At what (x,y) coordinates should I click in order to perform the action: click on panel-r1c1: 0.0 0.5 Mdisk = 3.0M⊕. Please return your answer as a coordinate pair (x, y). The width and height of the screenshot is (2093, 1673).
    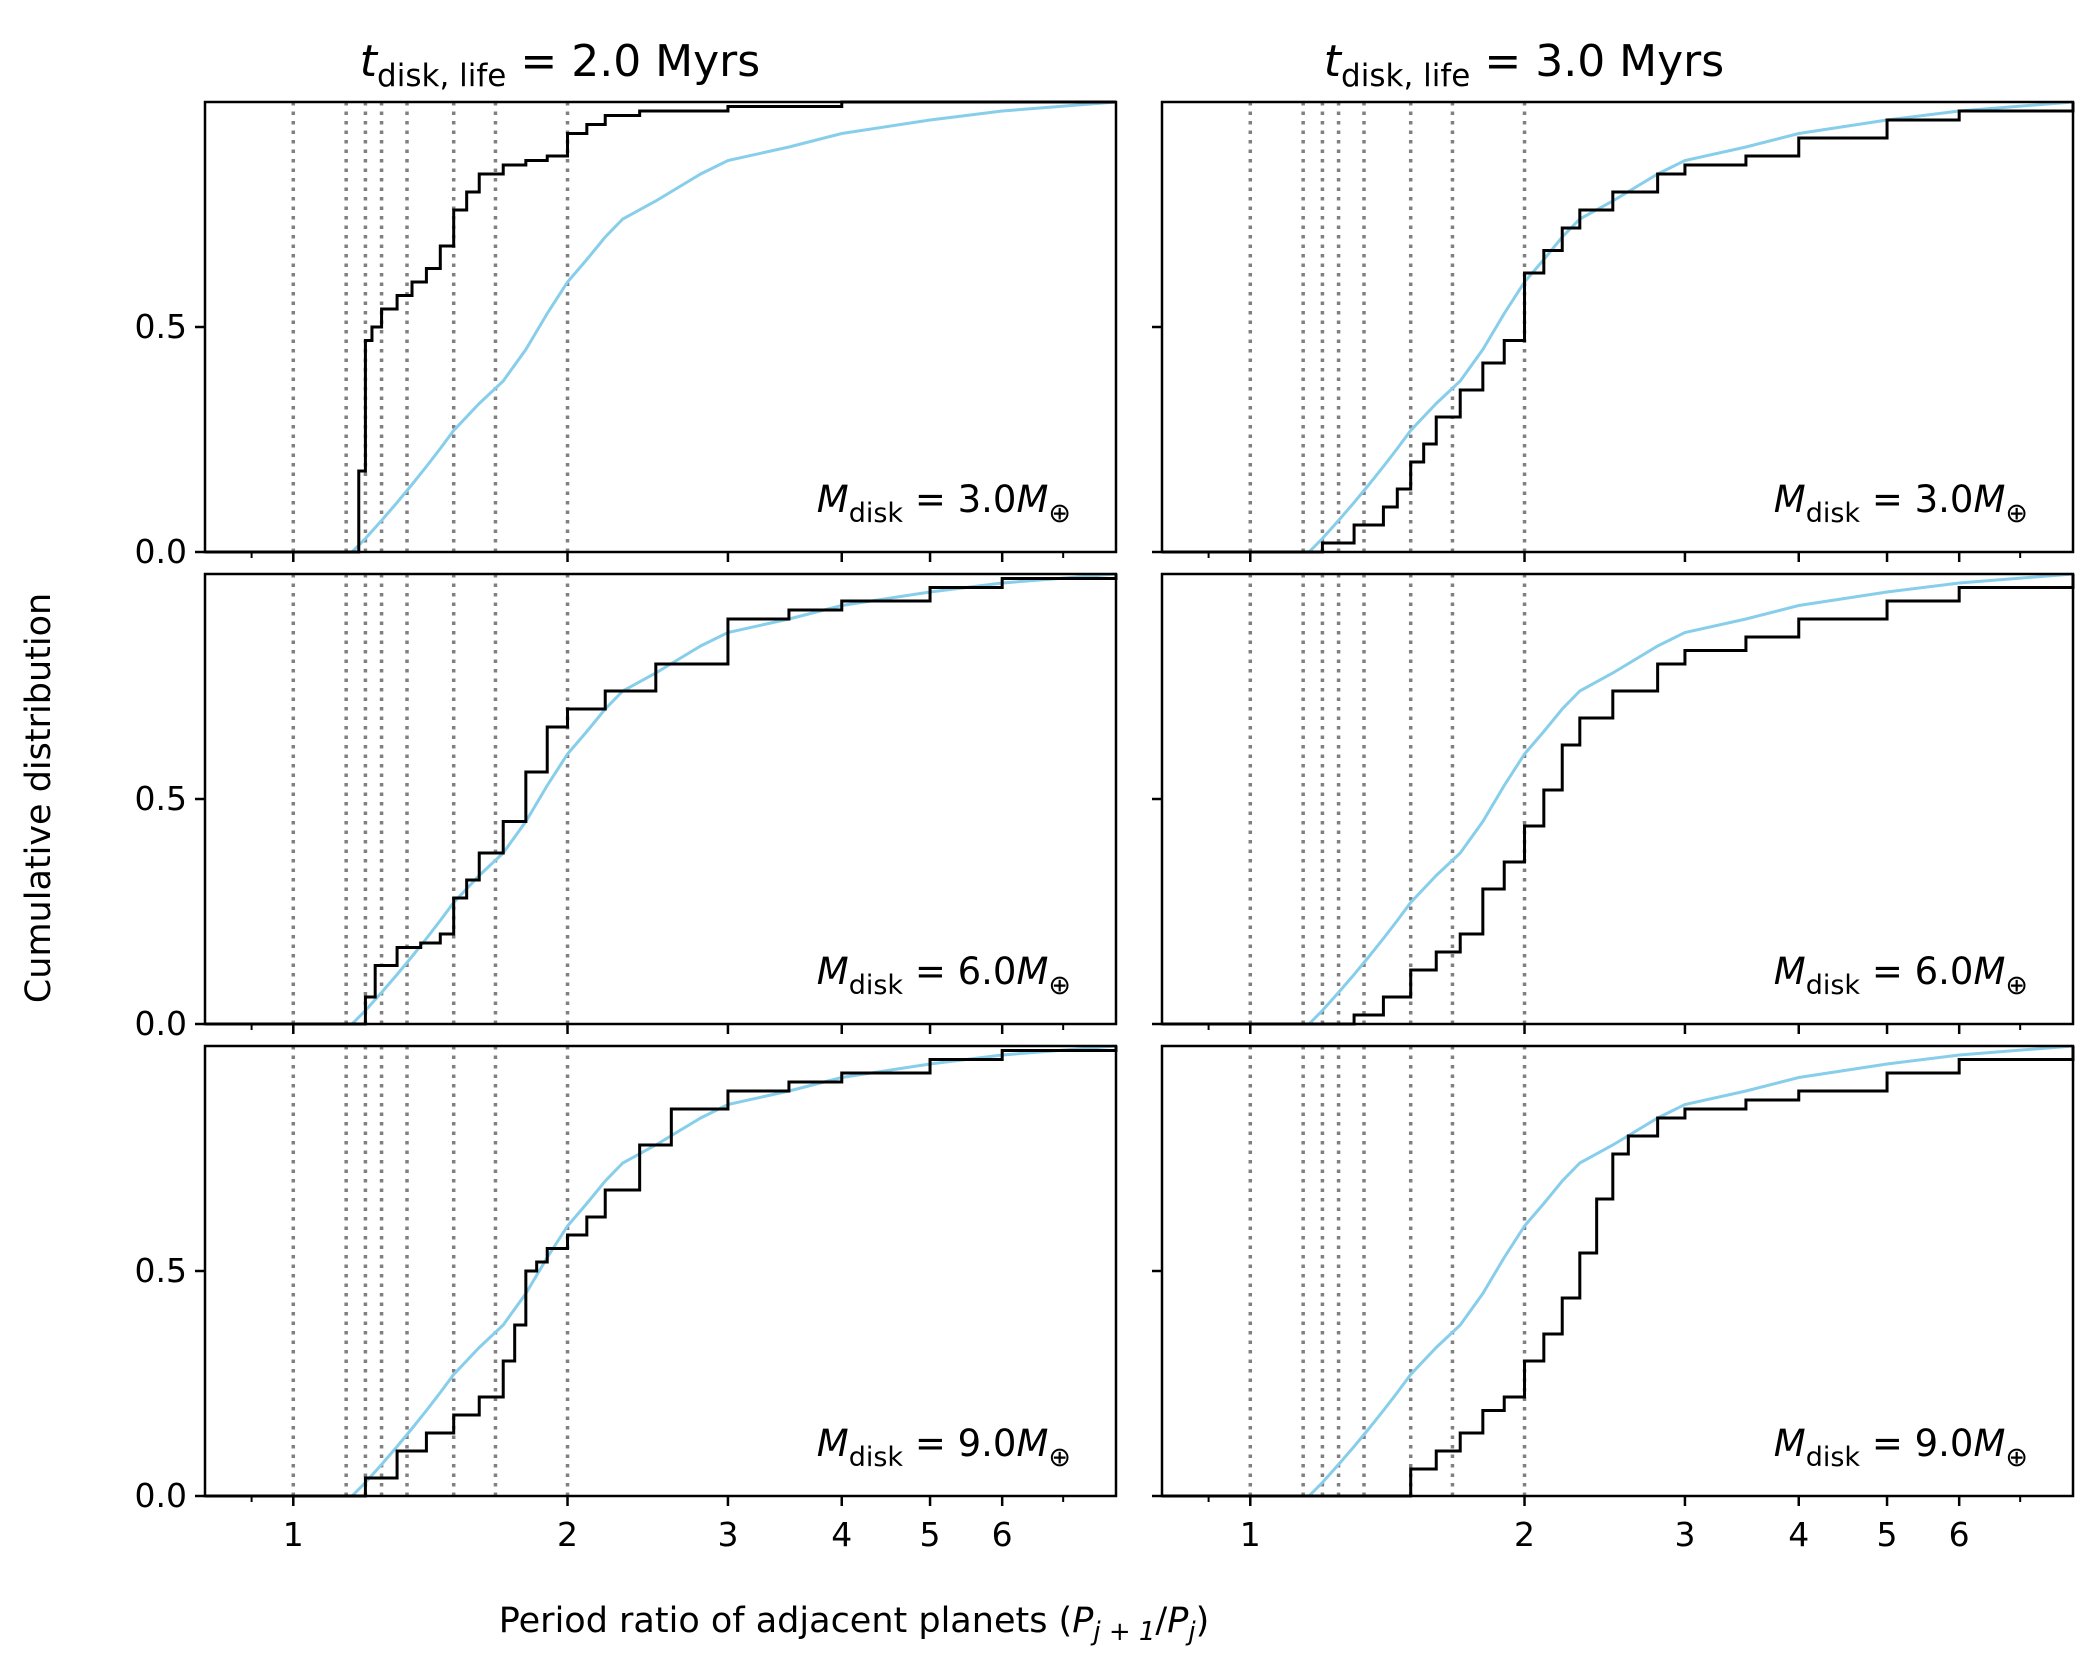
    Looking at the image, I should click on (626, 335).